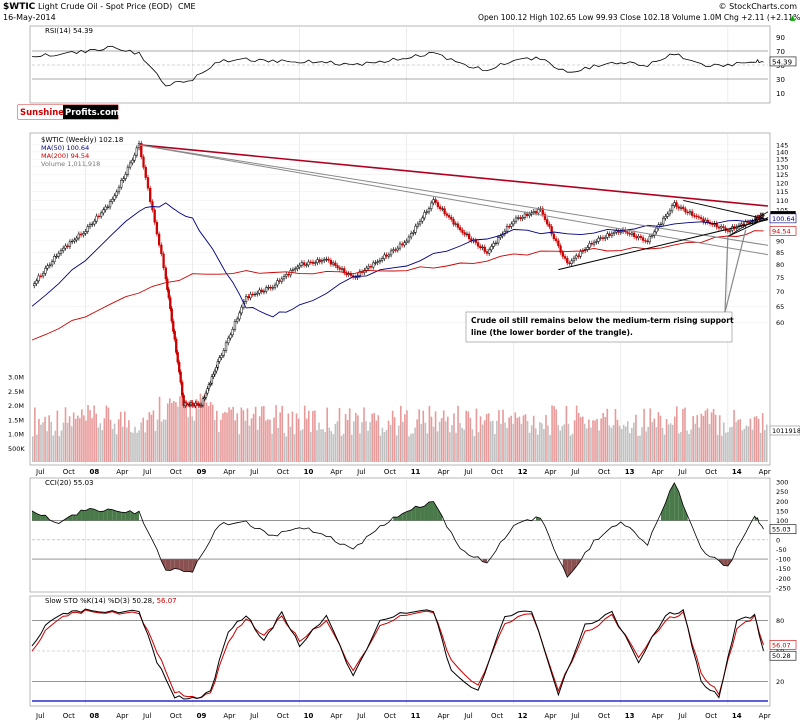 This screenshot has width=800, height=722. What do you see at coordinates (782, 152) in the screenshot?
I see `price-tick-label: 140` at bounding box center [782, 152].